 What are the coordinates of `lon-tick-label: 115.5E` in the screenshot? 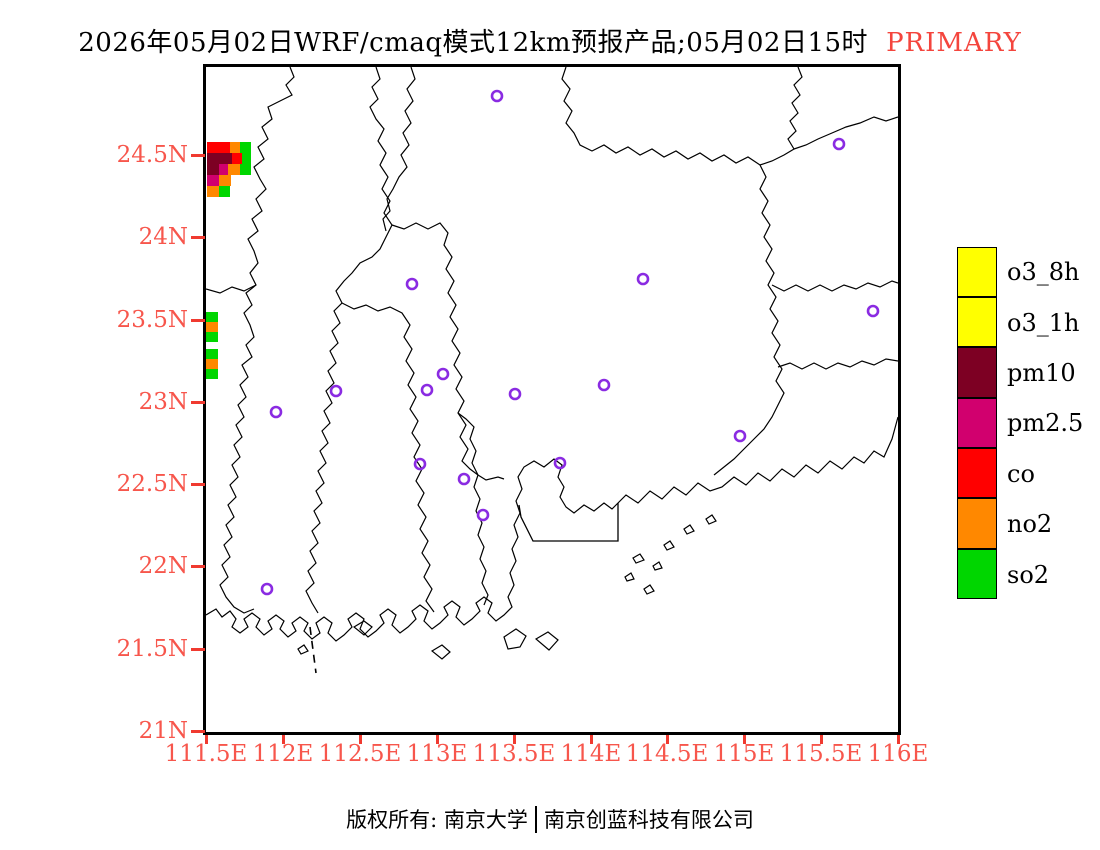 It's located at (821, 754).